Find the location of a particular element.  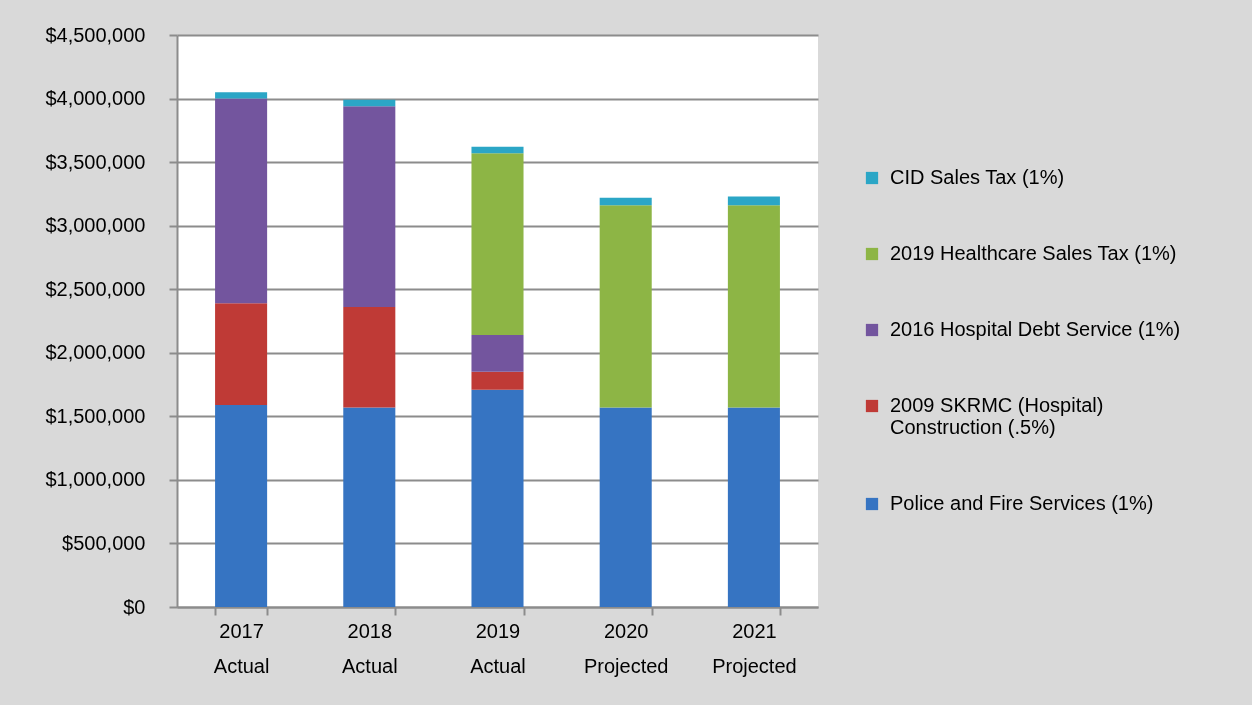

y-tick-label: $2,000,000 is located at coordinates (95, 352).